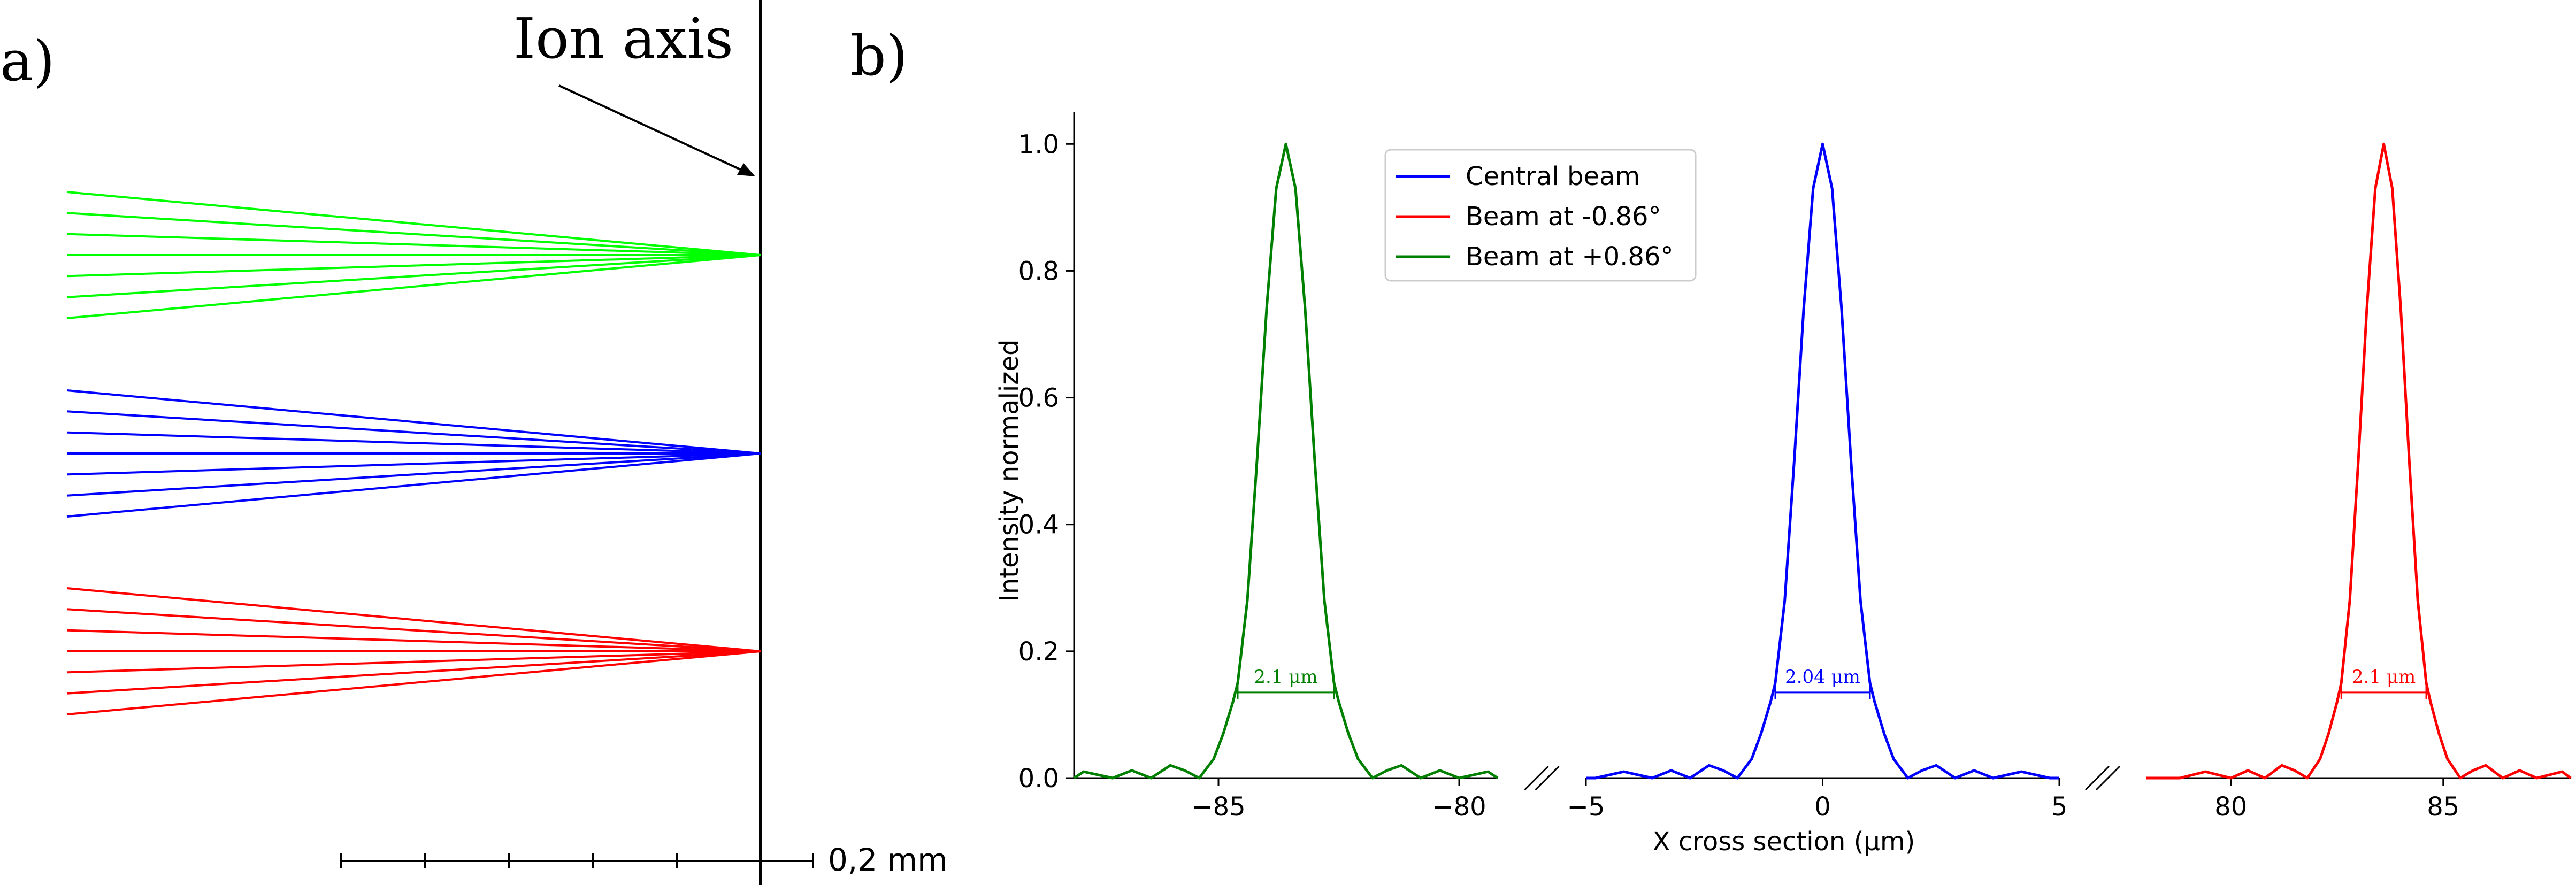 The image size is (2576, 885). What do you see at coordinates (1822, 807) in the screenshot?
I see `x-tick-label-1-1: 0` at bounding box center [1822, 807].